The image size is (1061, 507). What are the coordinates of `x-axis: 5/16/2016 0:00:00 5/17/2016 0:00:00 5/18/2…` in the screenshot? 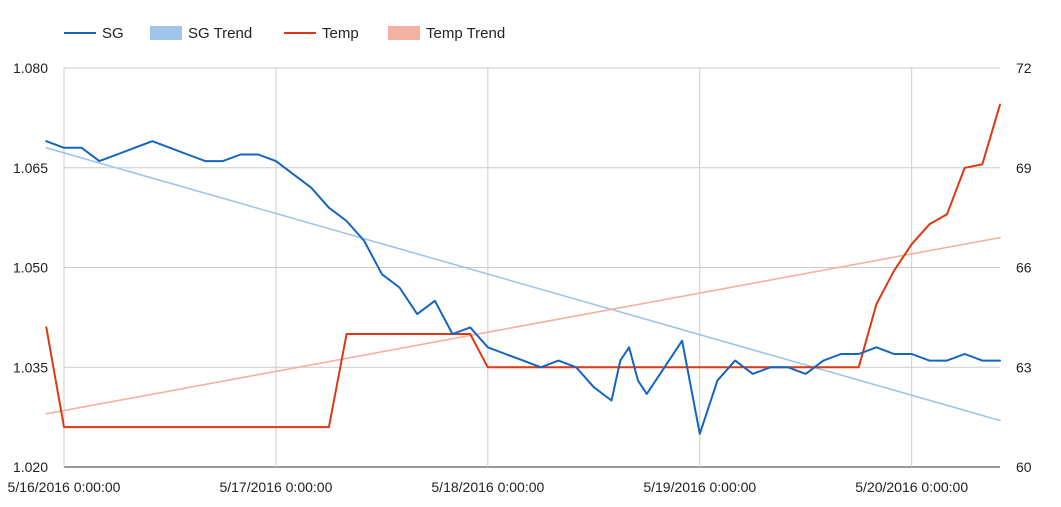 It's located at (488, 487).